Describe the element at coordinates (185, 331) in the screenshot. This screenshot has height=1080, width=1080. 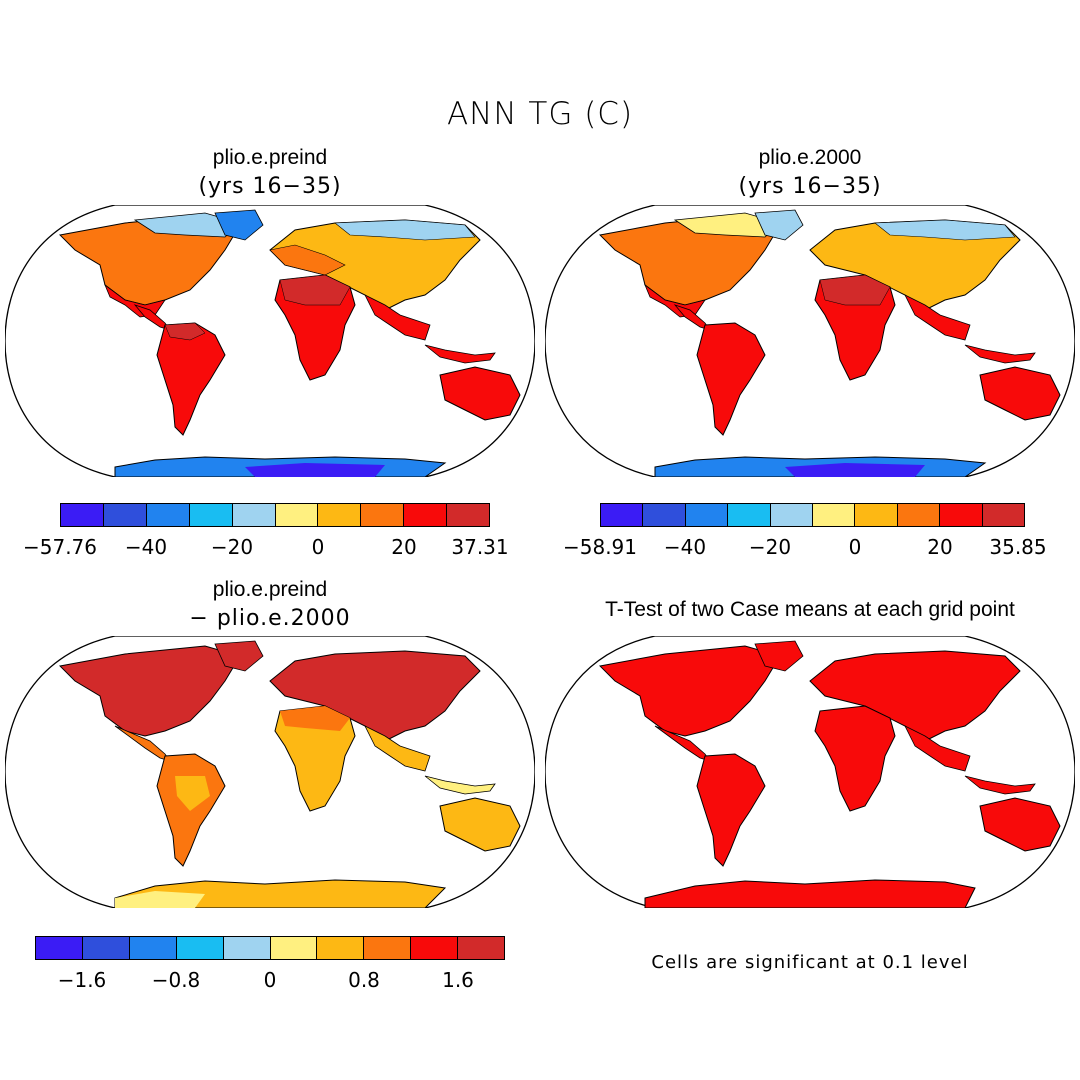
I see `south-america-north` at that location.